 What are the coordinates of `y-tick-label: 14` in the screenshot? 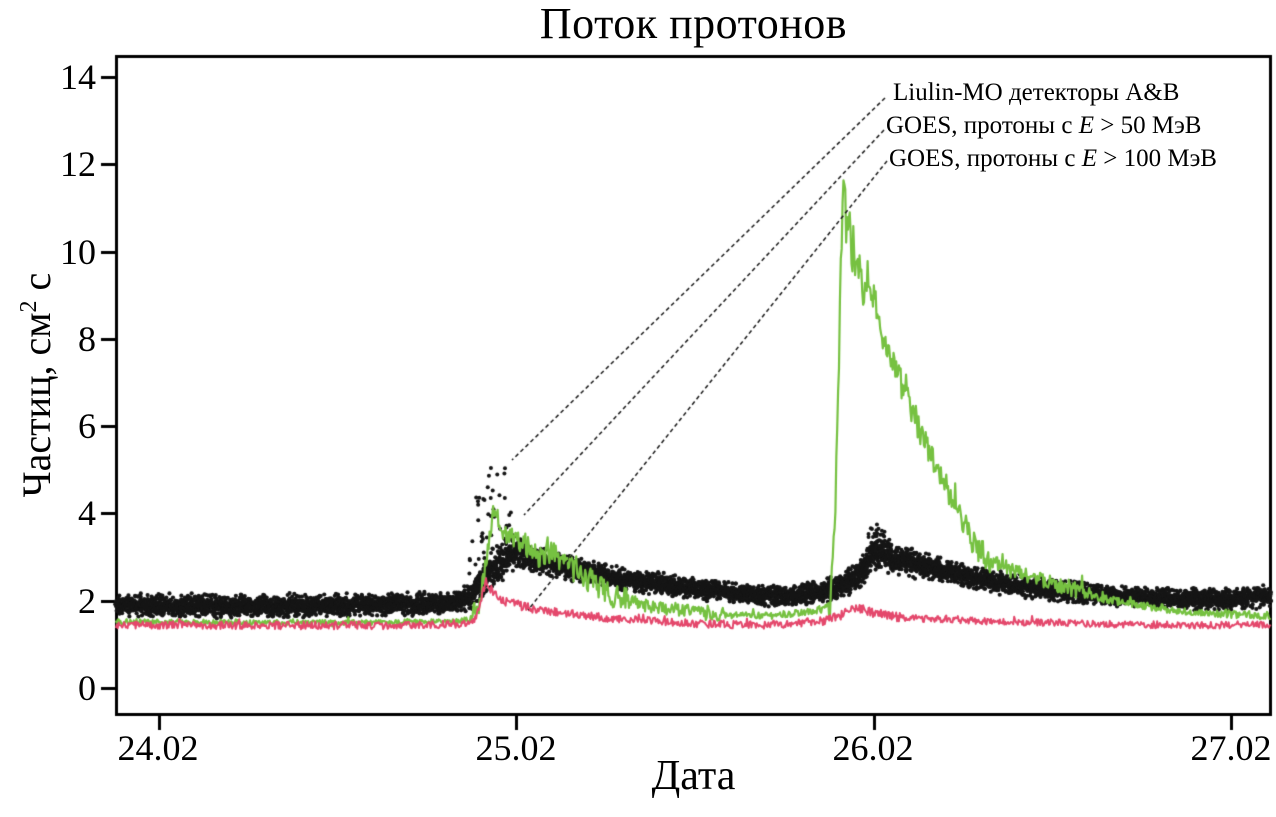 It's located at (78, 77).